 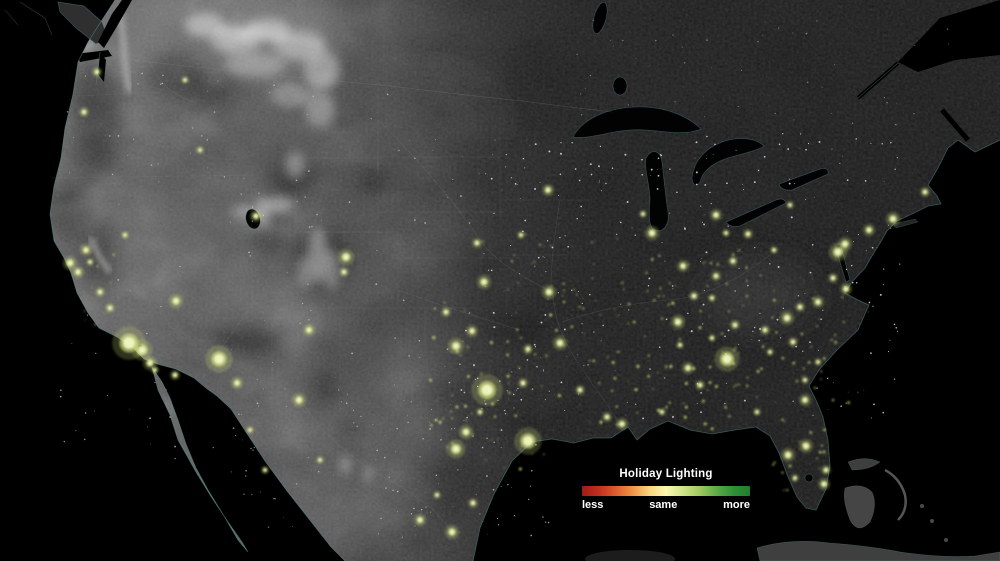 What do you see at coordinates (864, 464) in the screenshot?
I see `bahamas-north` at bounding box center [864, 464].